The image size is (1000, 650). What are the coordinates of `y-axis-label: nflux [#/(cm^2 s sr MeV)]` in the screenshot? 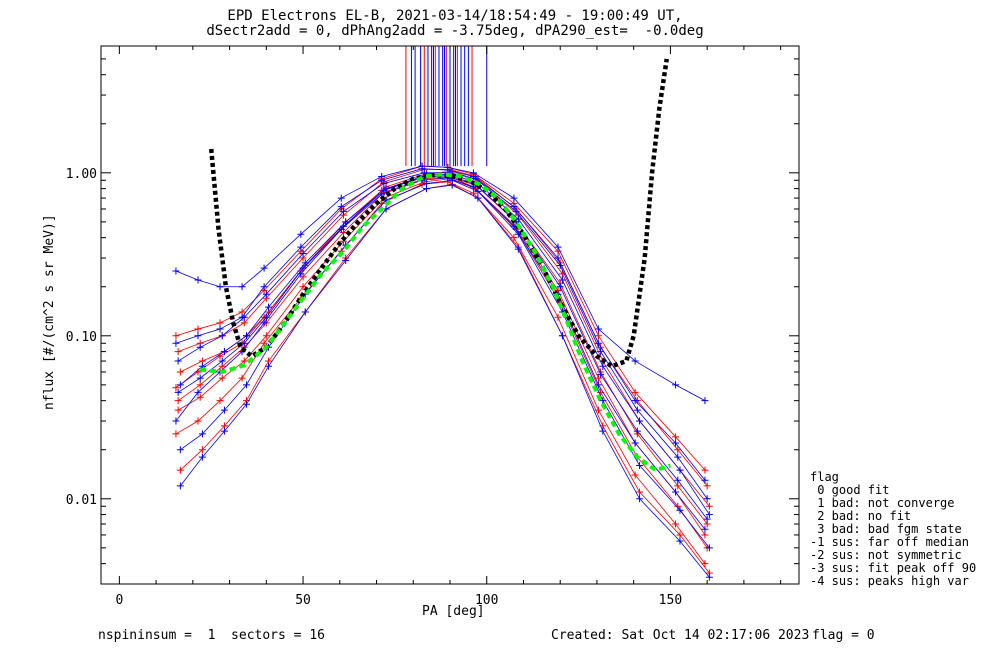 It's located at (49, 312).